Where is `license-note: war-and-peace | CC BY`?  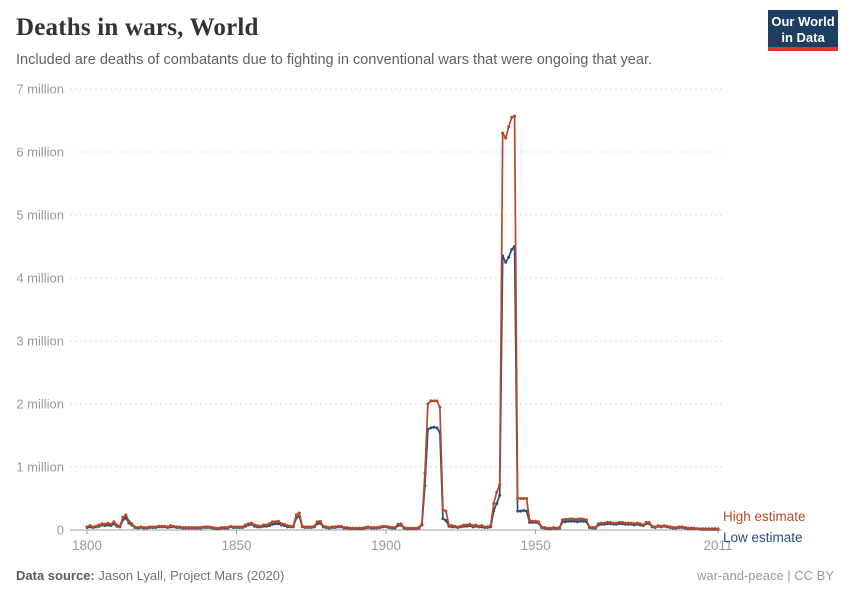
license-note: war-and-peace | CC BY is located at coordinates (765, 575).